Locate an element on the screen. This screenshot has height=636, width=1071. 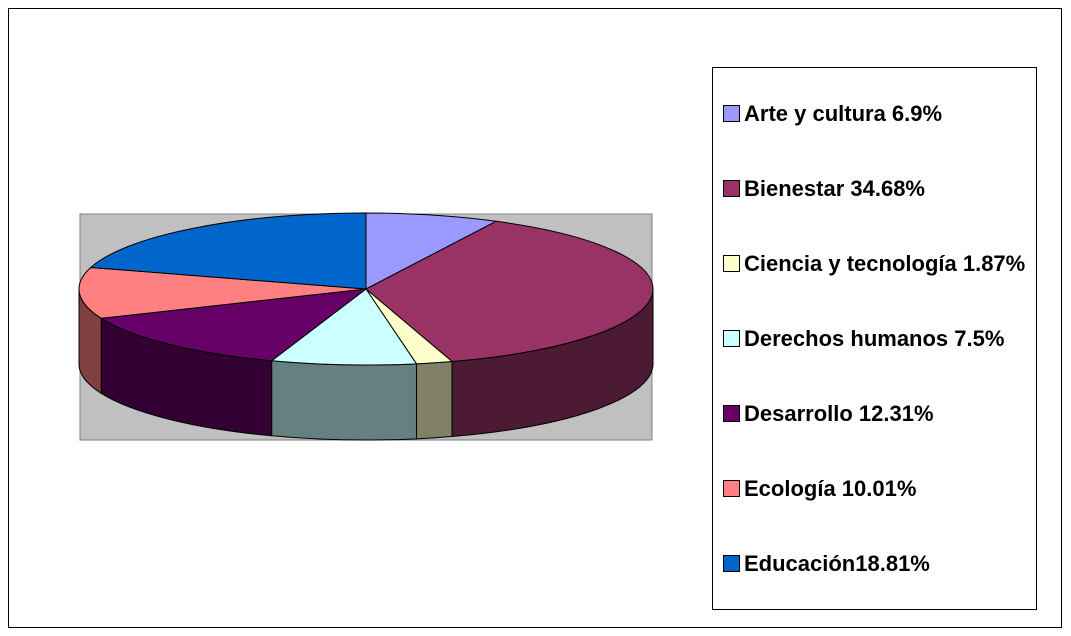
legend-entry: Bienestar 34.68% is located at coordinates (876, 188).